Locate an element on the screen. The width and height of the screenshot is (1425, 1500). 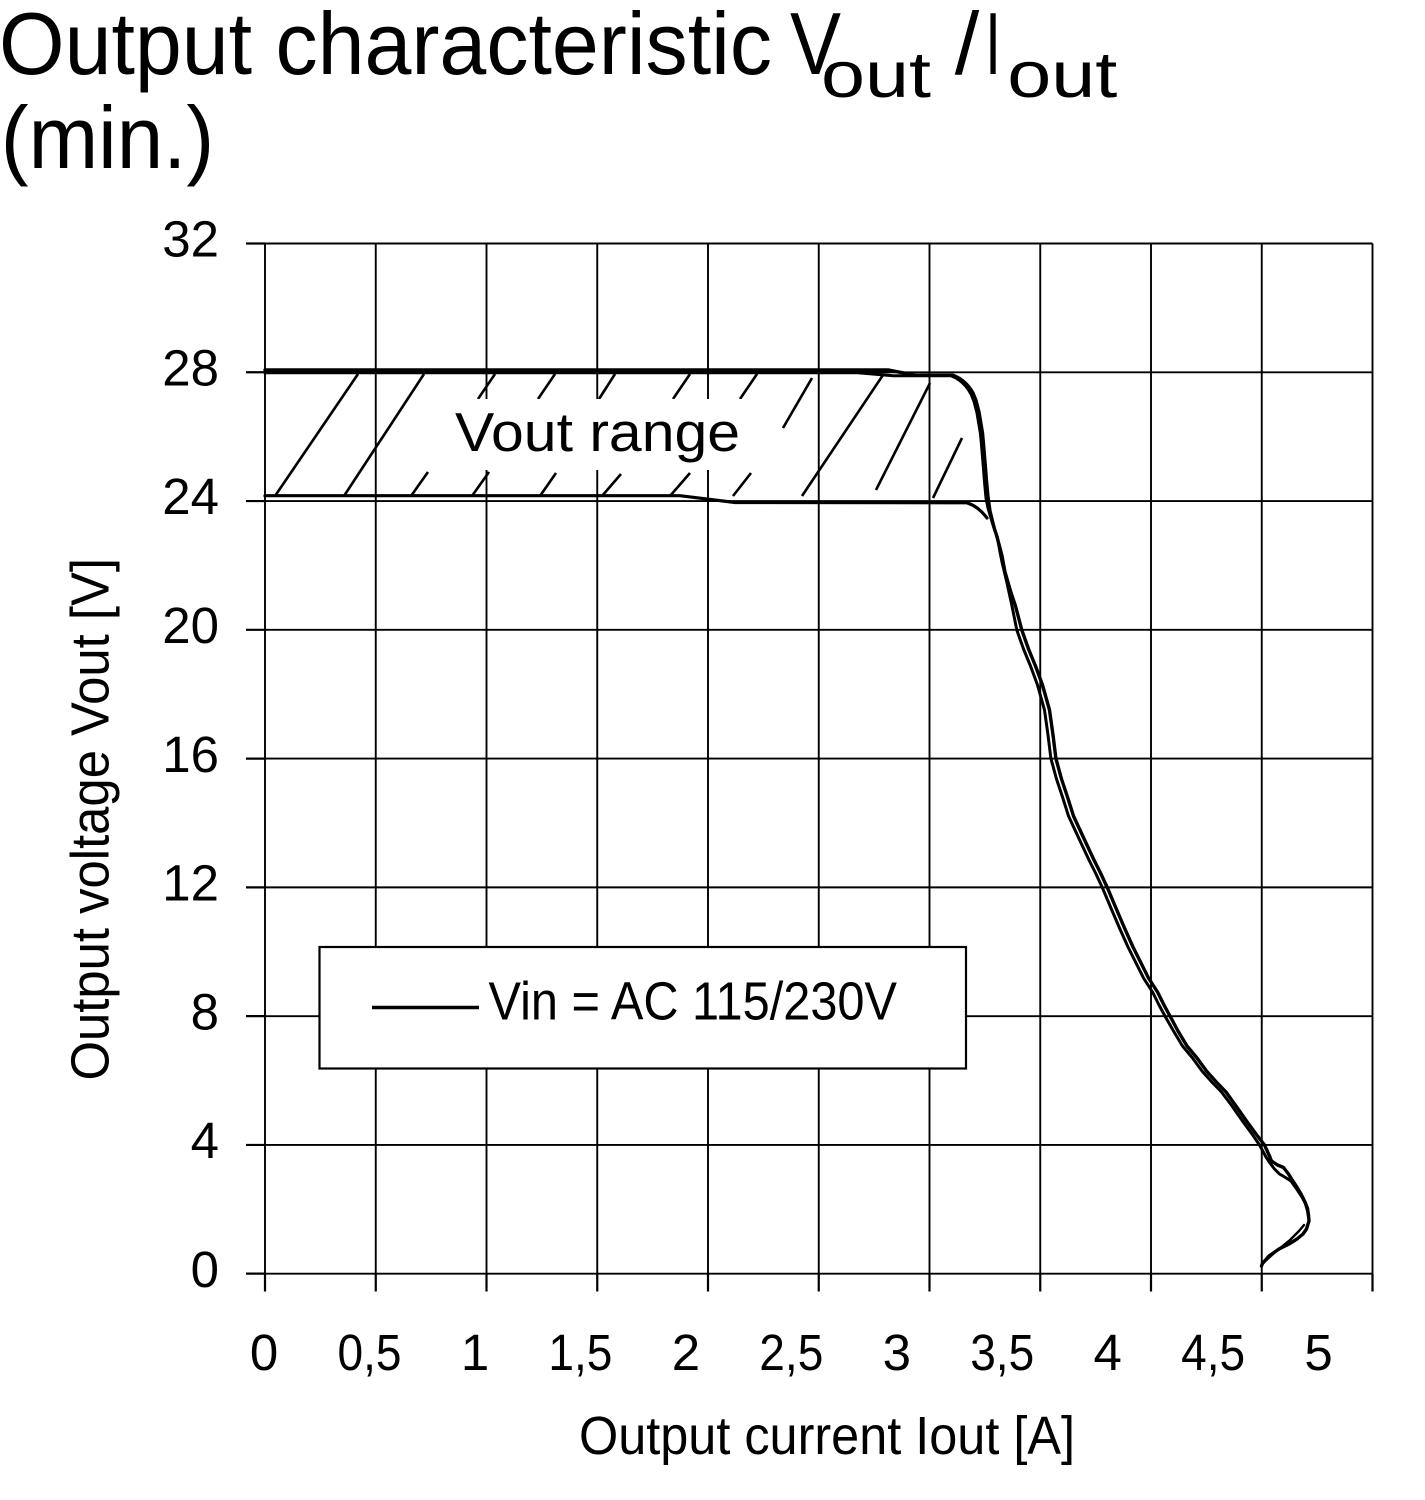
svg-text: 5 is located at coordinates (1318, 1352).